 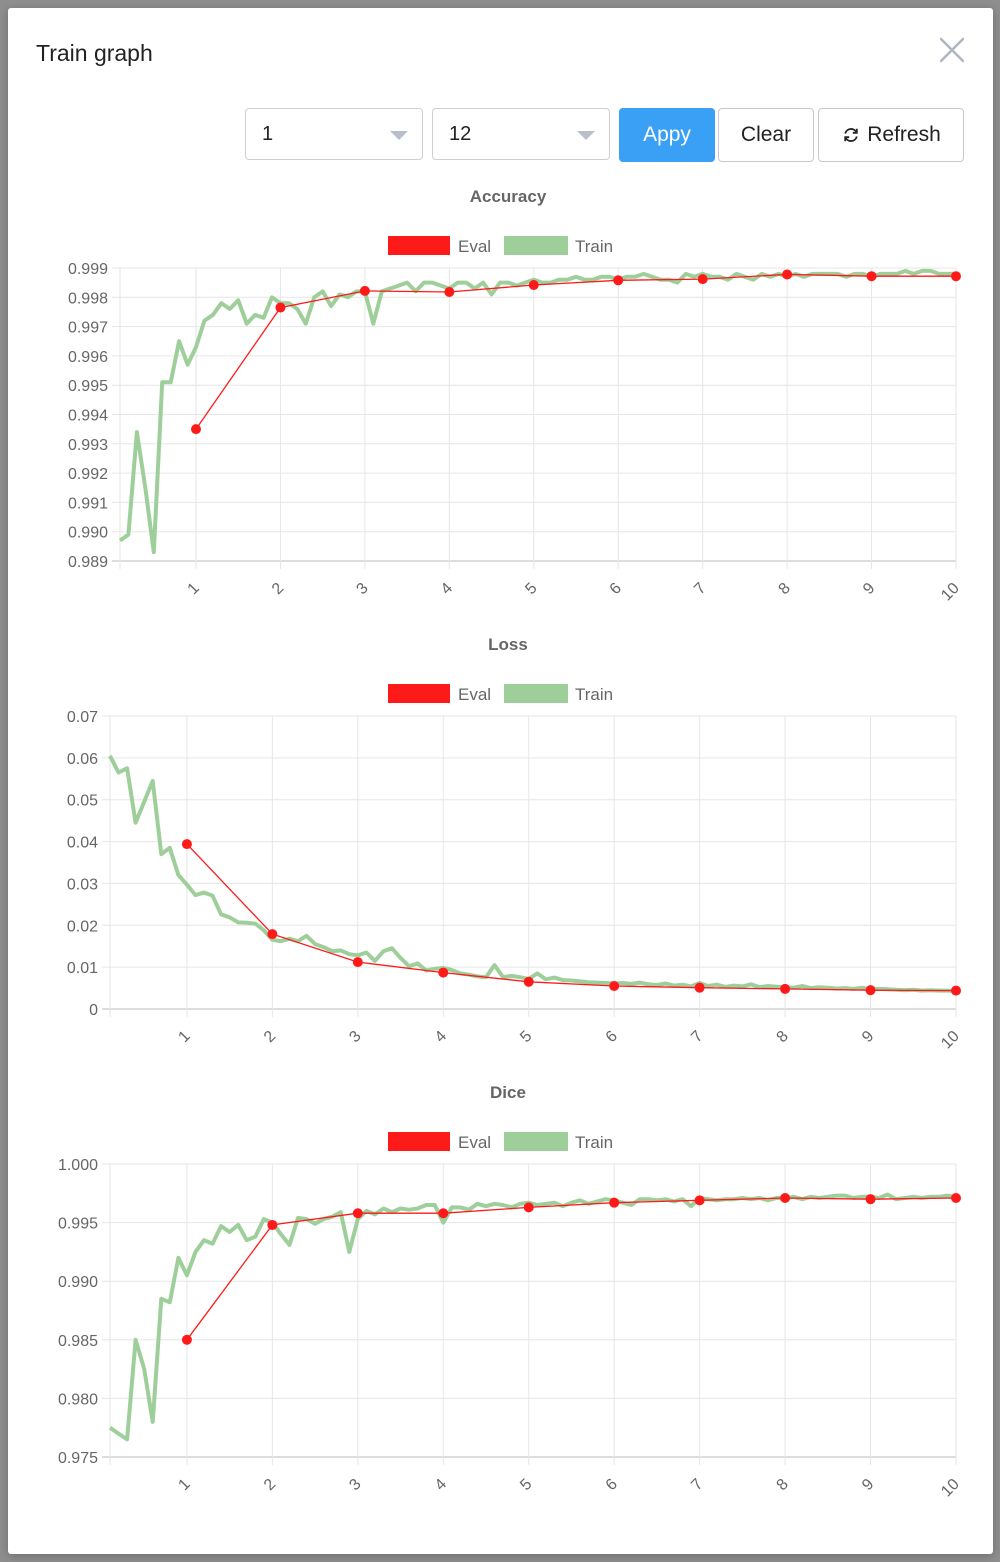 I want to click on y-tick-label: 0.05, so click(x=82, y=801).